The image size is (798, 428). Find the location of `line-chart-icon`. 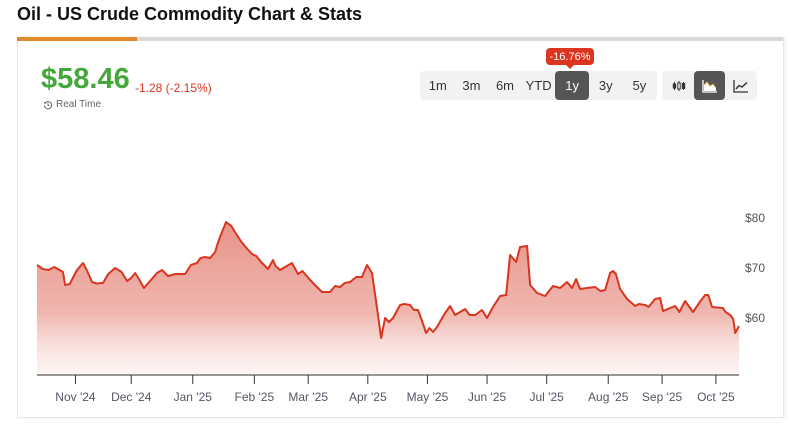

line-chart-icon is located at coordinates (740, 86).